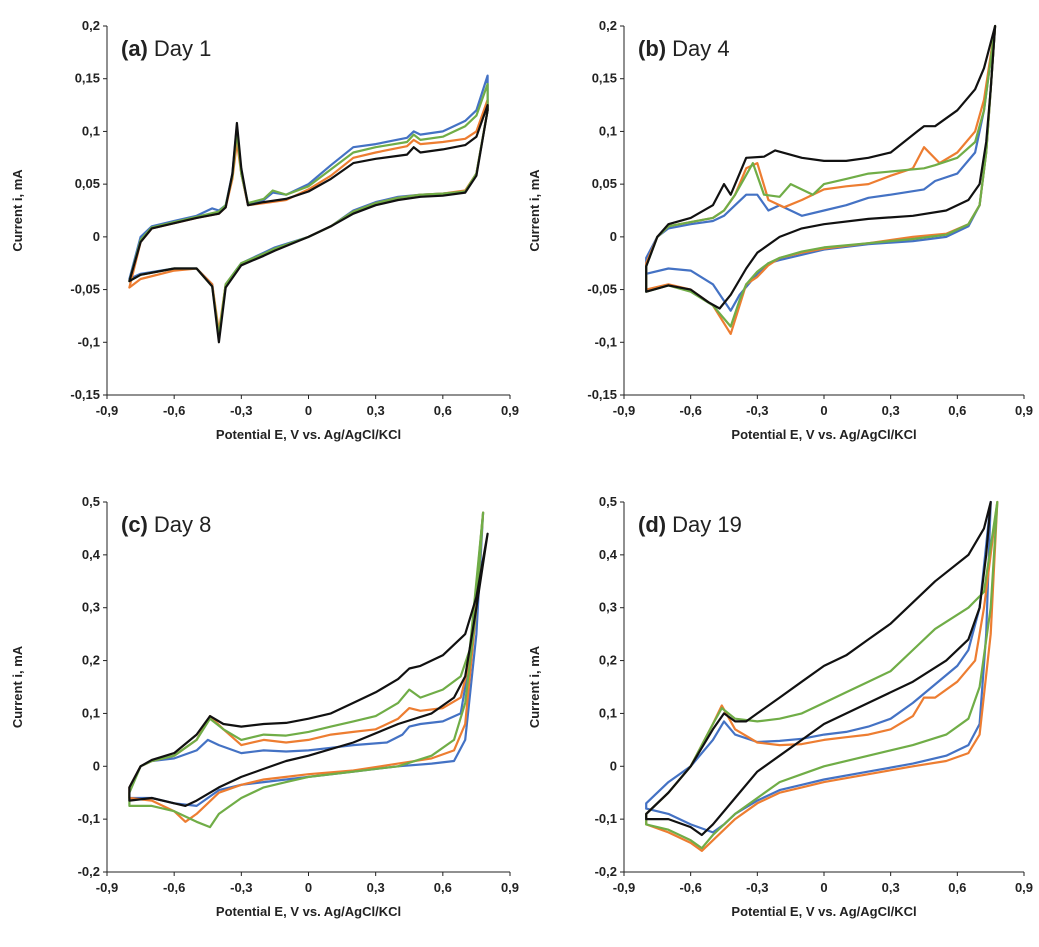 The image size is (1039, 947). I want to click on panel-title: (a) Day 1, so click(166, 48).